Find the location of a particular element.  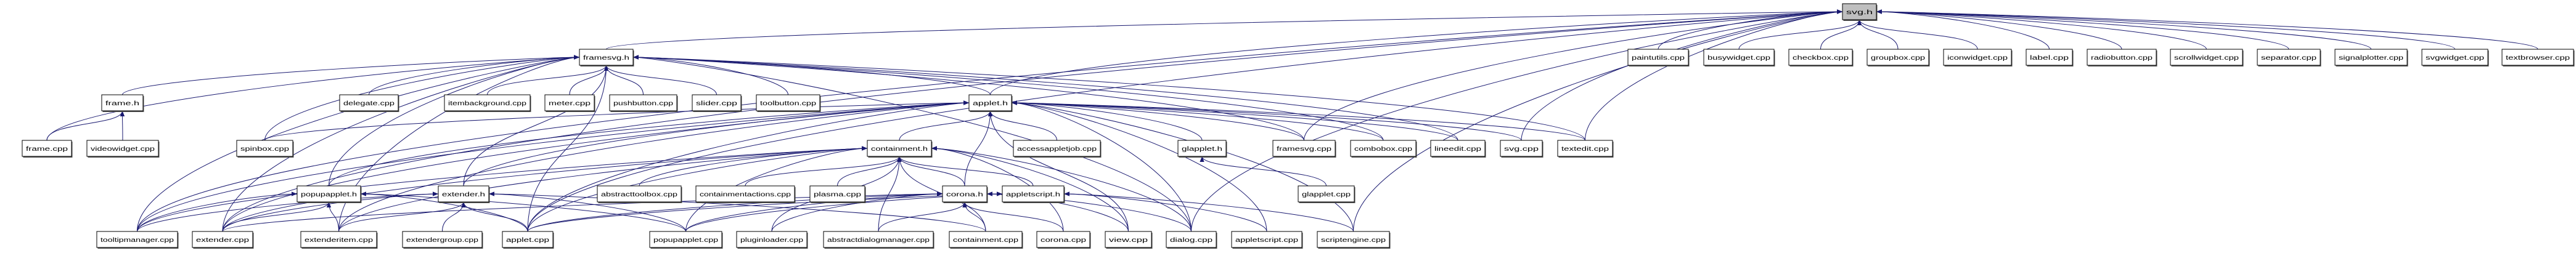

node-label: pluginloader.cpp is located at coordinates (772, 240).